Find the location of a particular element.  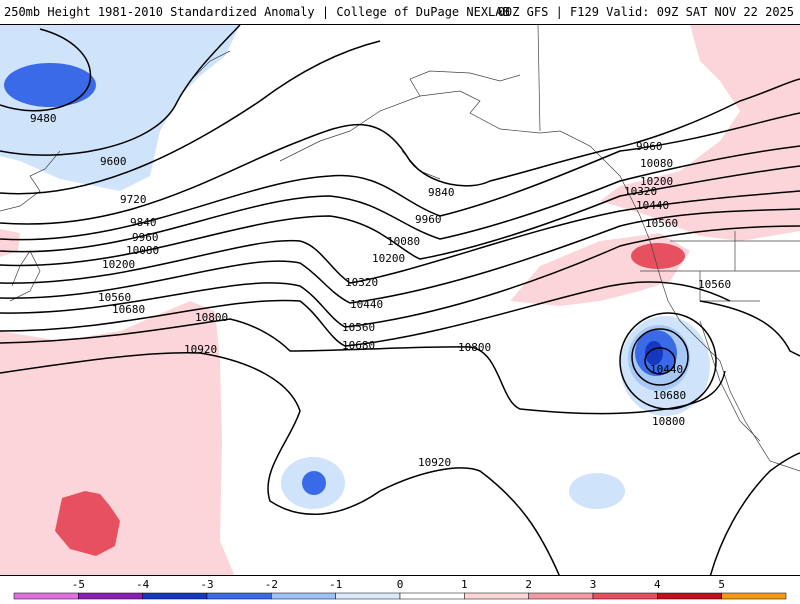

contour-cutoff-low-outer is located at coordinates (668, 361).